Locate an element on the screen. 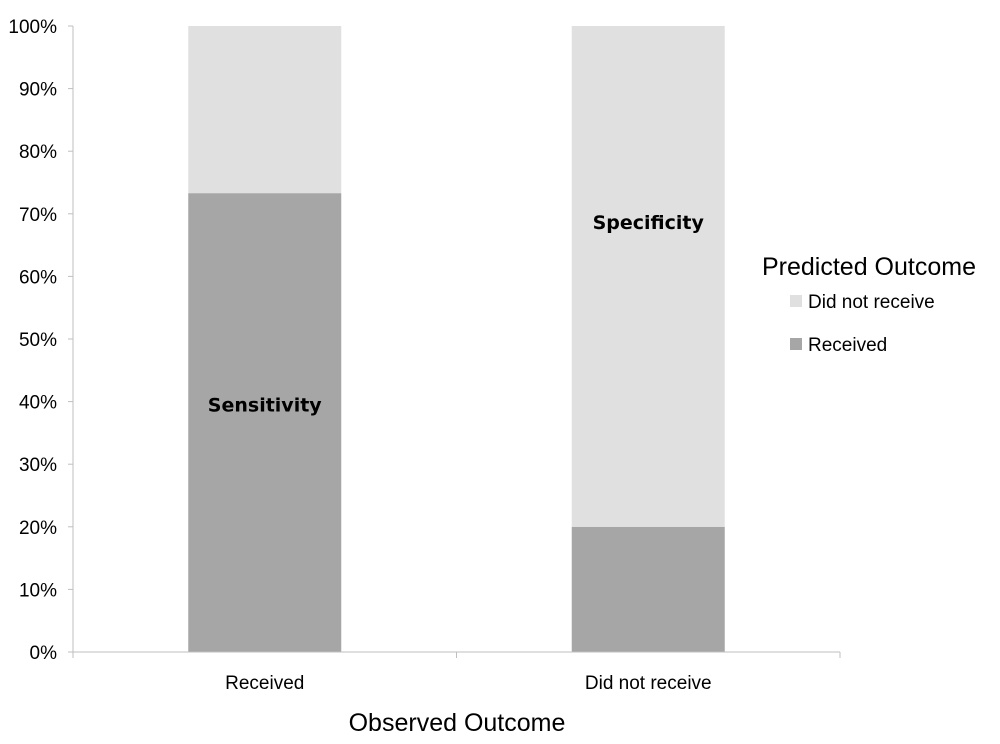 This screenshot has height=744, width=1000. legend-swatch-received is located at coordinates (796, 344).